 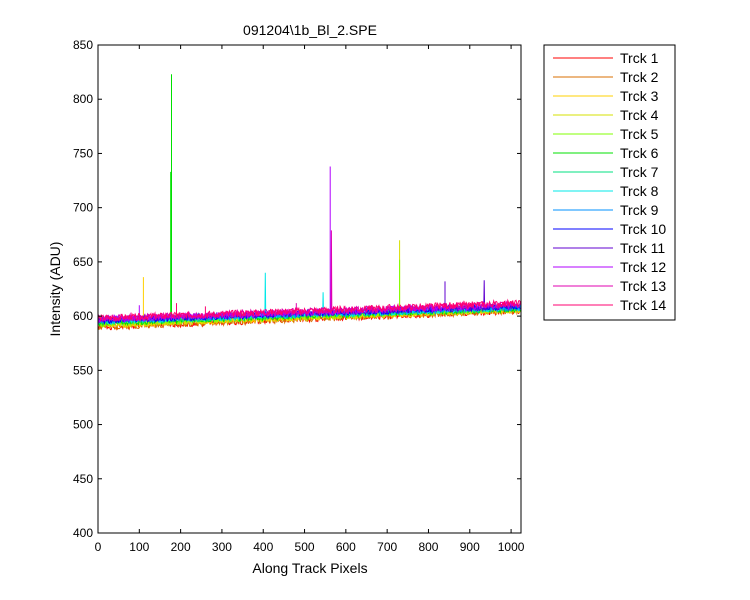 I want to click on x-axis-label: Along Track Pixels, so click(x=309, y=568).